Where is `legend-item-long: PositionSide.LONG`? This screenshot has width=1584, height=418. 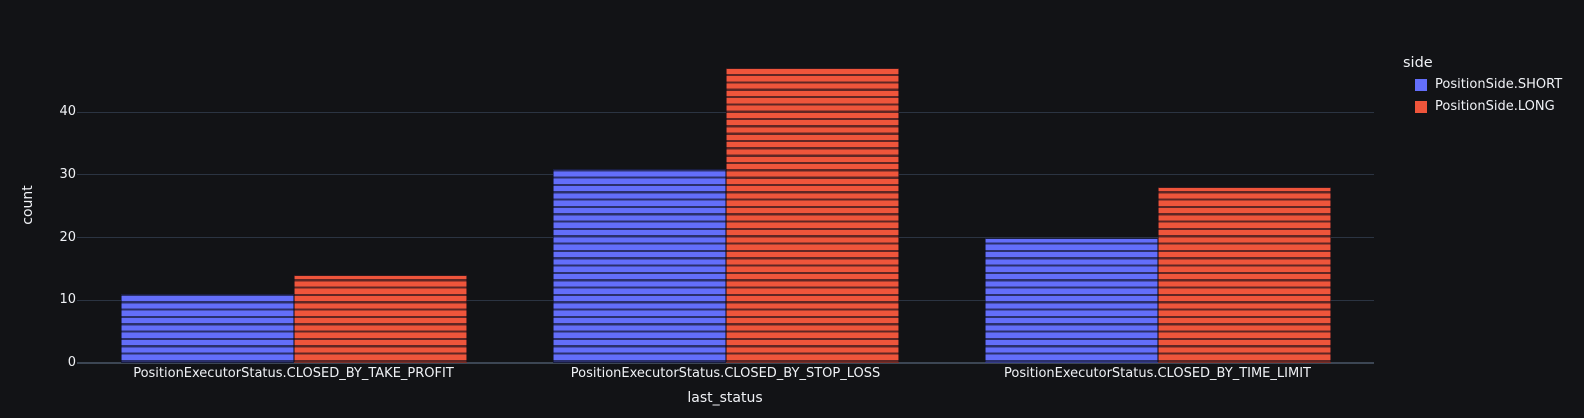
legend-item-long: PositionSide.LONG is located at coordinates (1488, 106).